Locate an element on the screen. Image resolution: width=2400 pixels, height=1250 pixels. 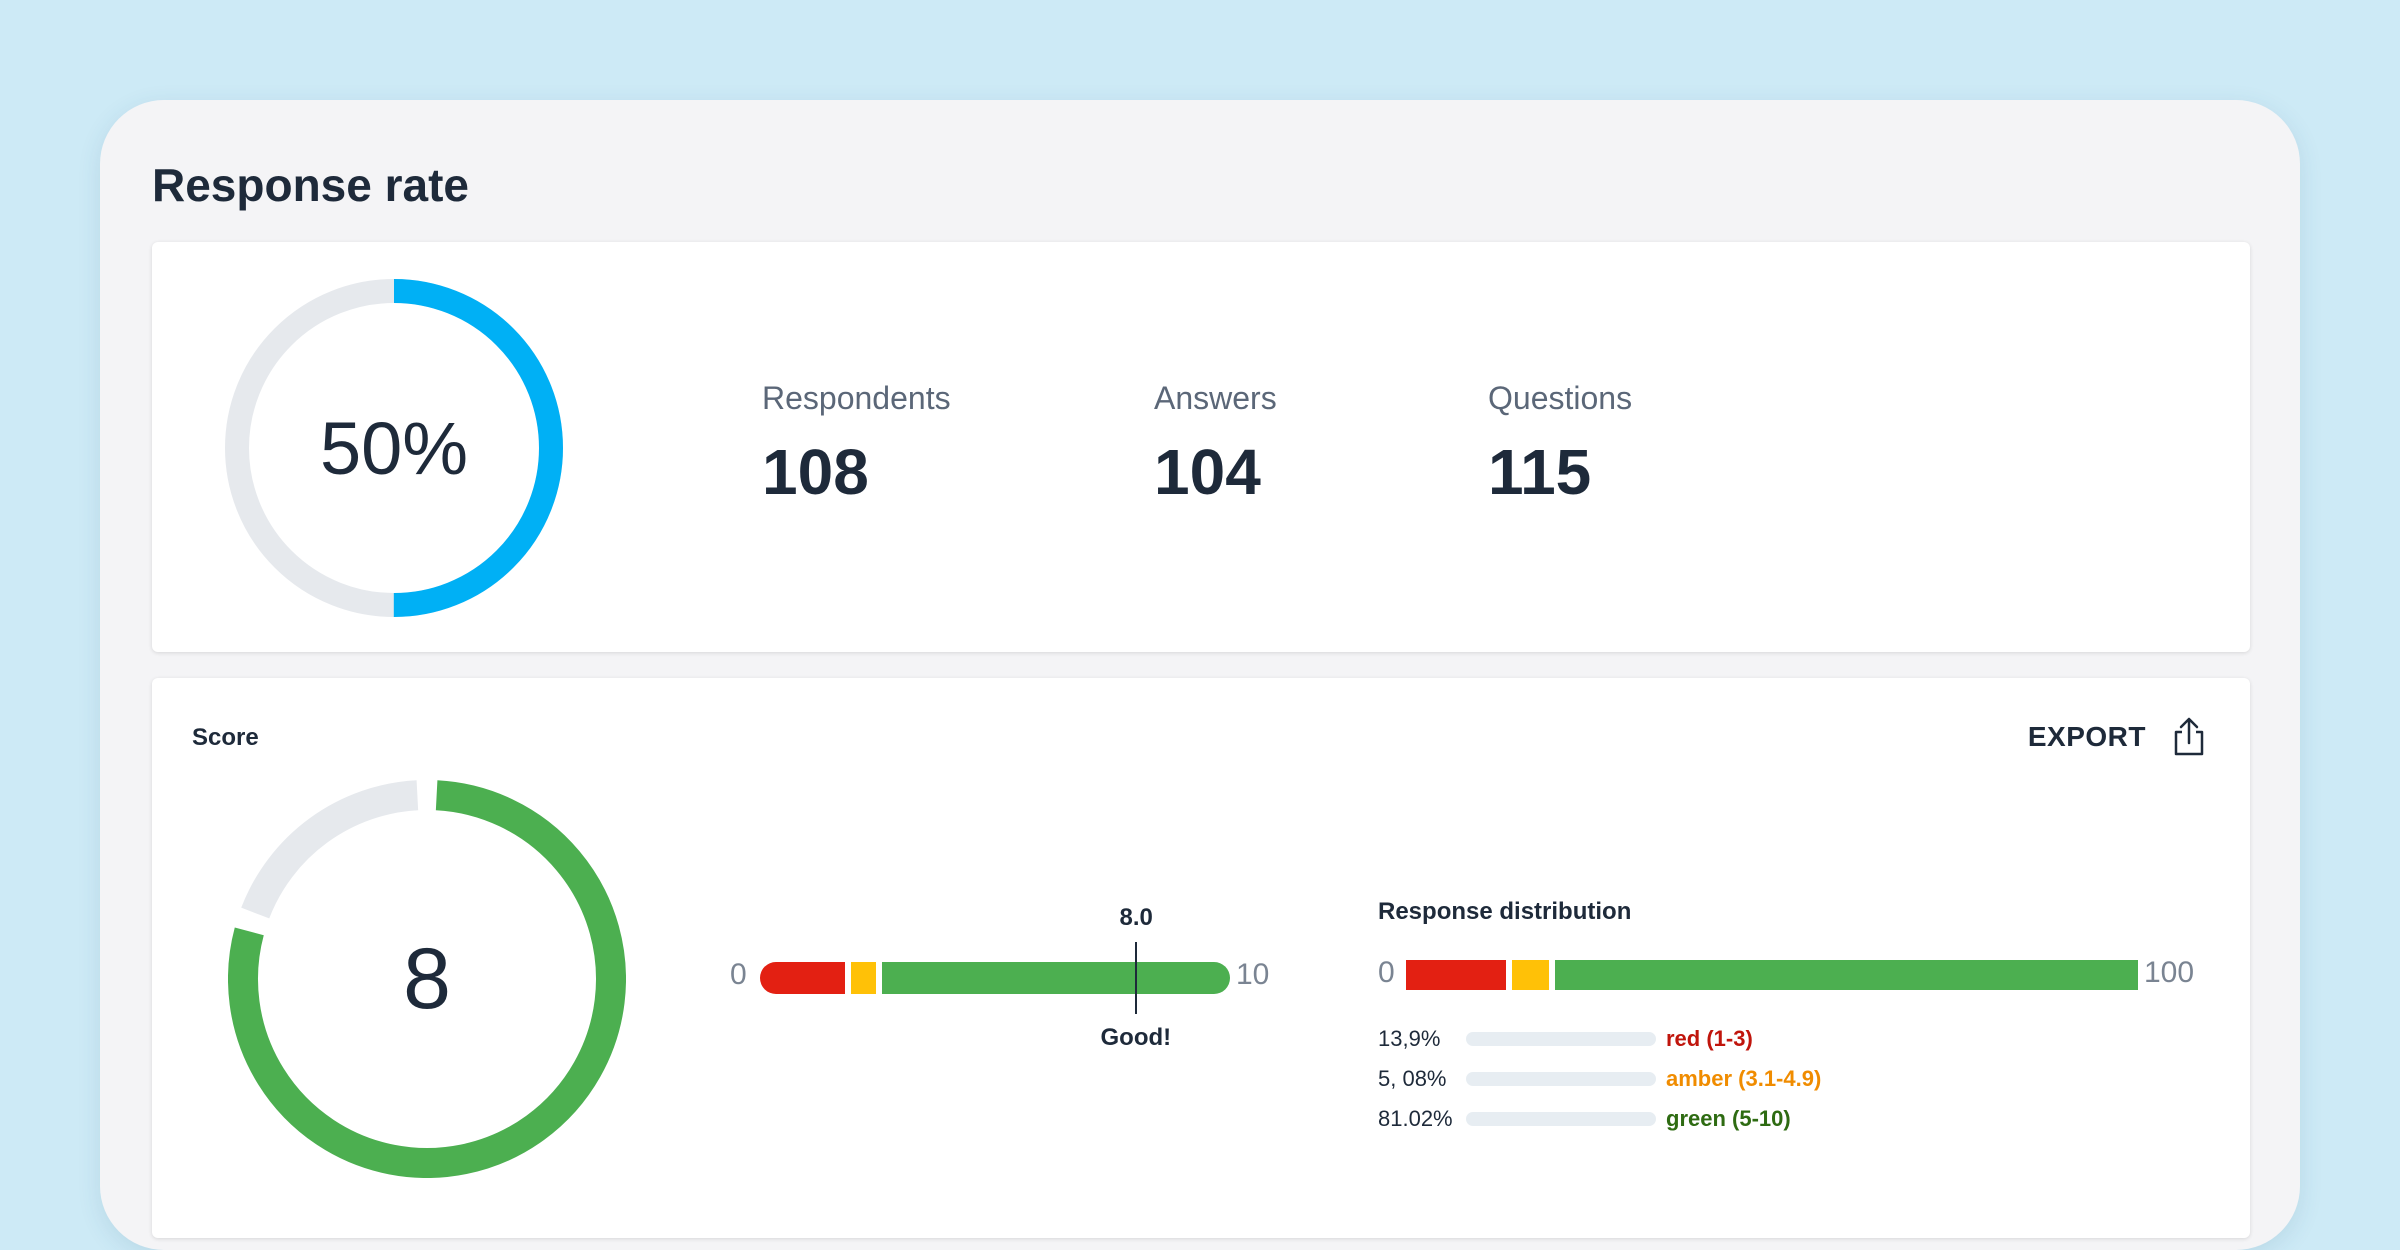
gauge-segment-red is located at coordinates (802, 978).